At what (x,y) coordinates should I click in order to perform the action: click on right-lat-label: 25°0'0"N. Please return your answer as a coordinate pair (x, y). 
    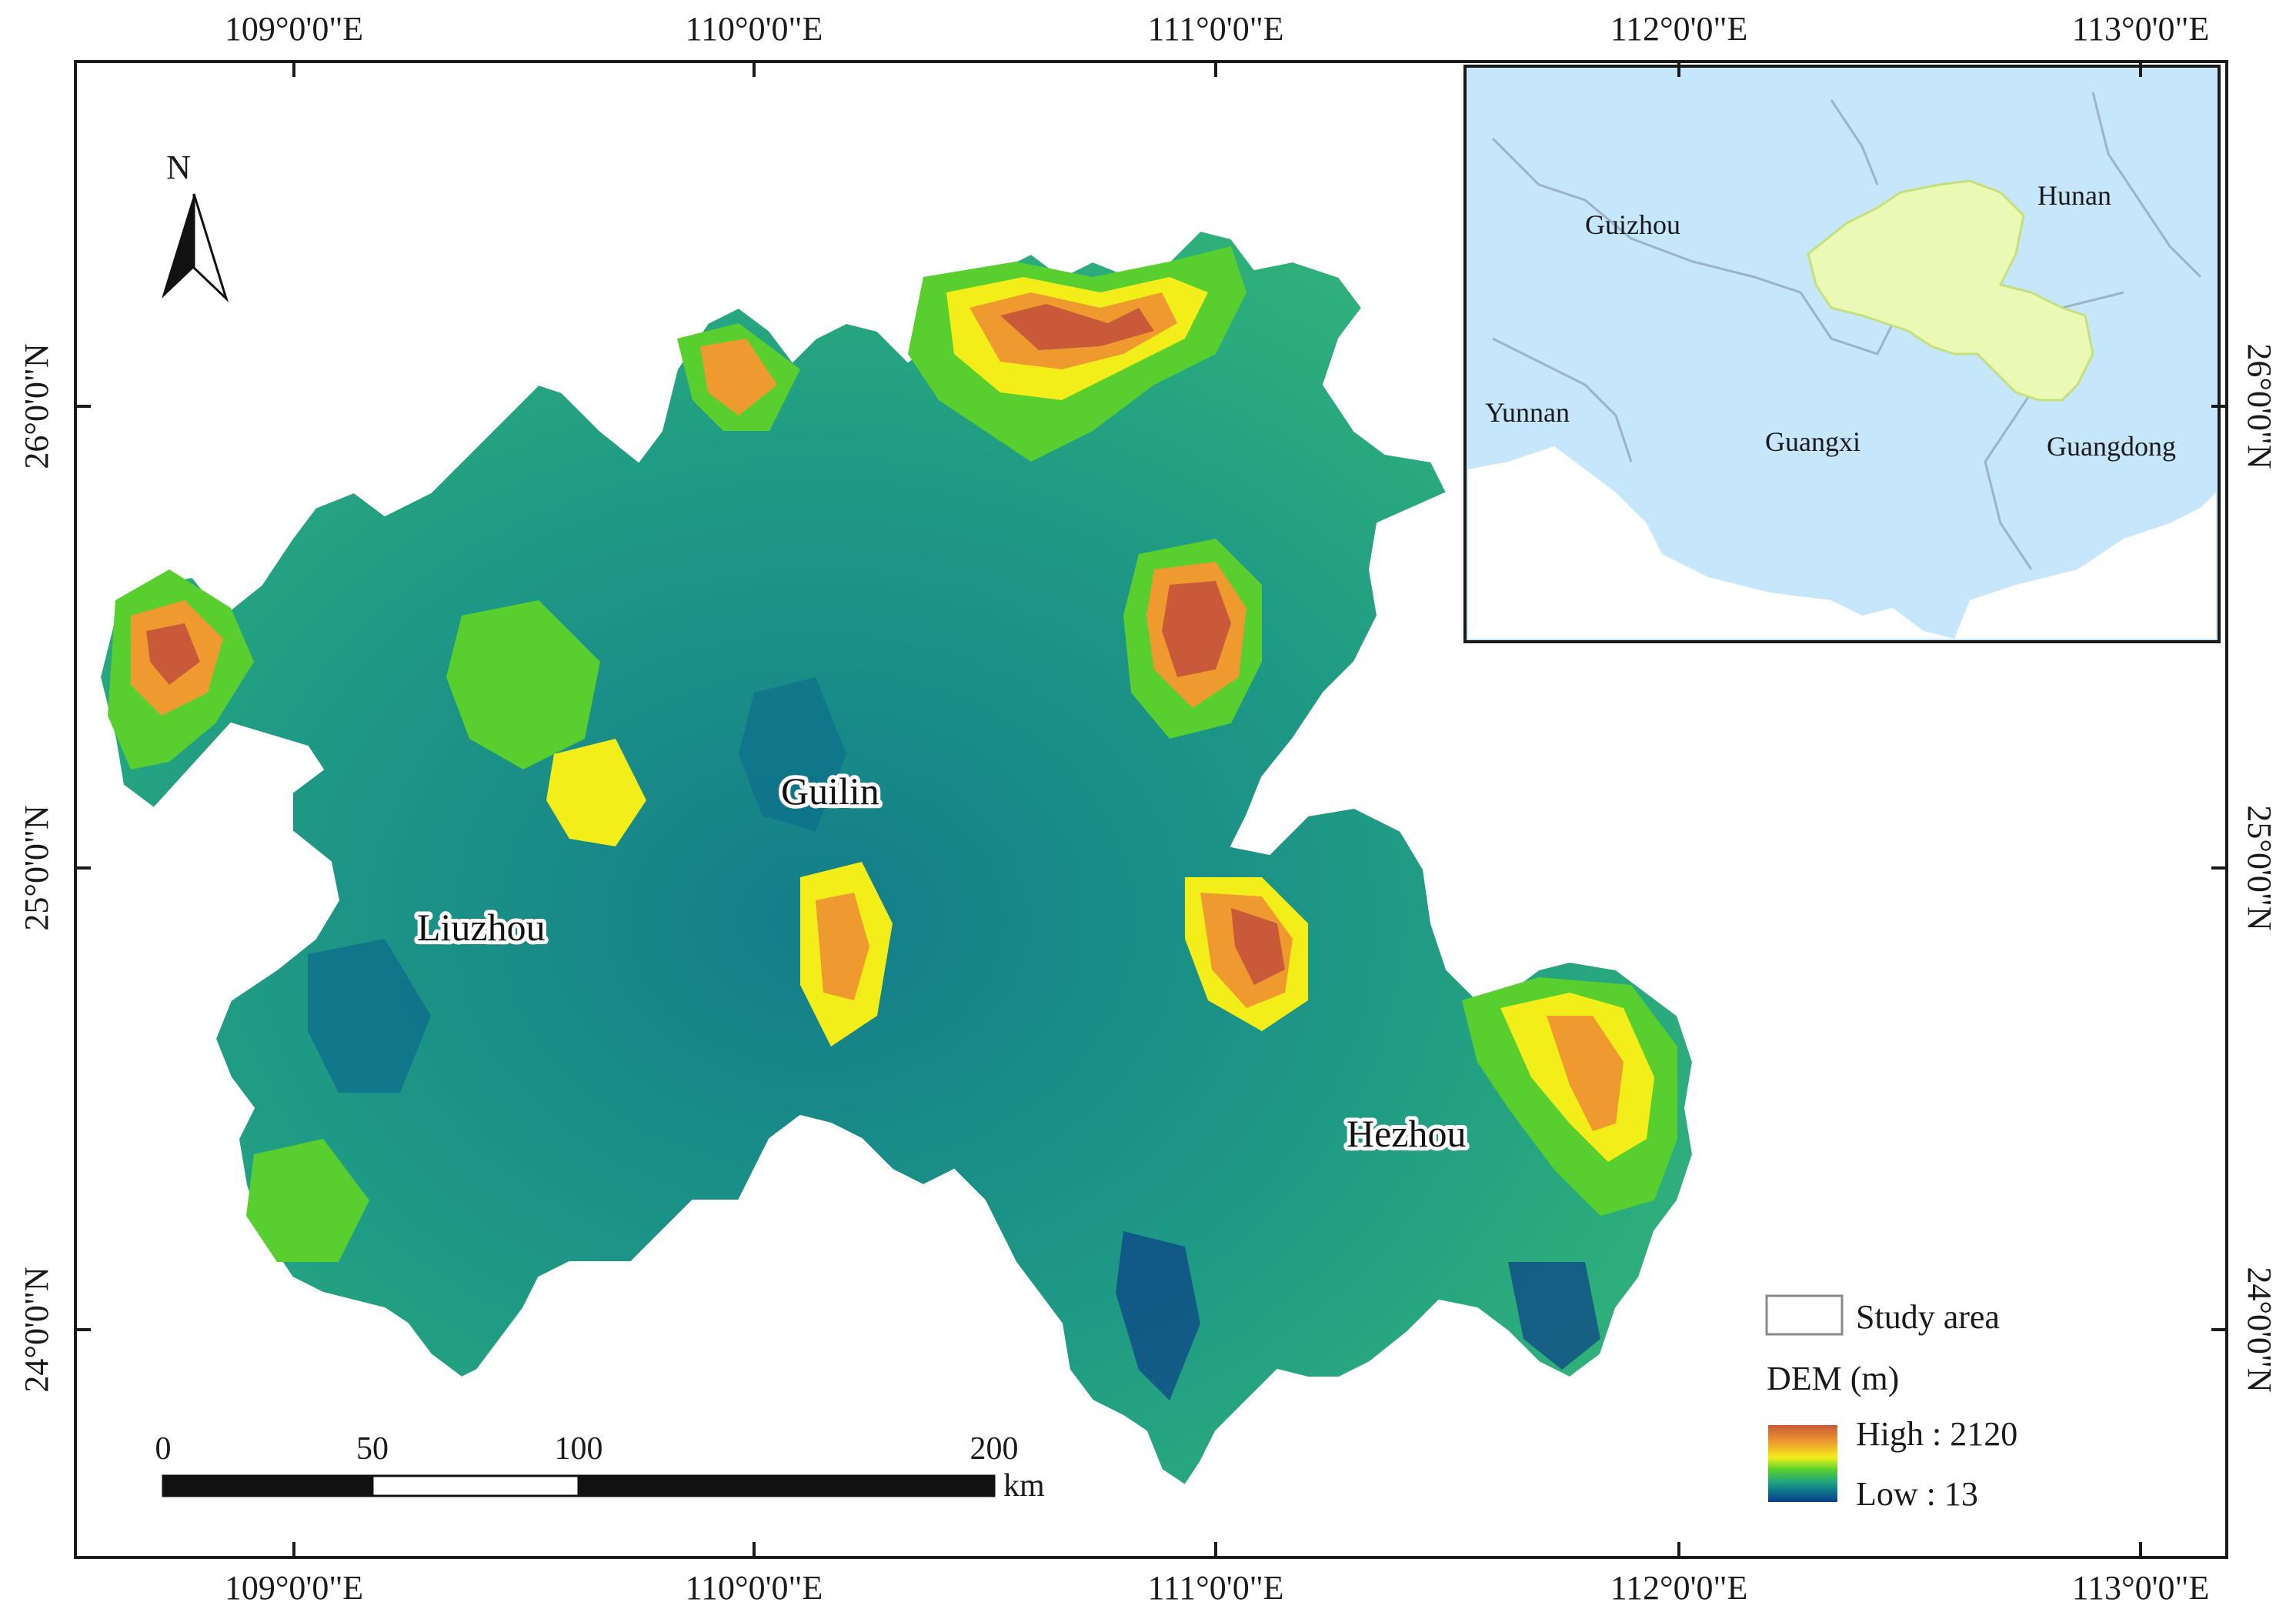
    Looking at the image, I should click on (2259, 867).